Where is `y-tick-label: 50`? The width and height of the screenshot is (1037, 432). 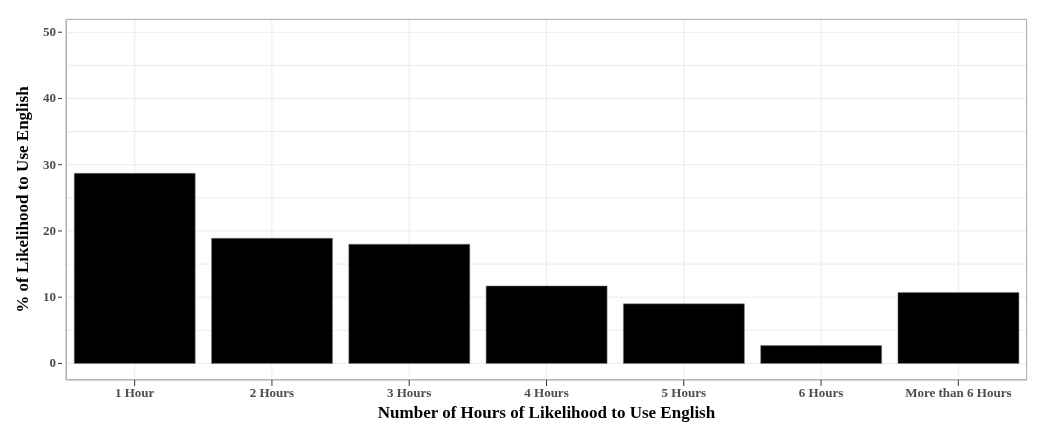 y-tick-label: 50 is located at coordinates (49, 32).